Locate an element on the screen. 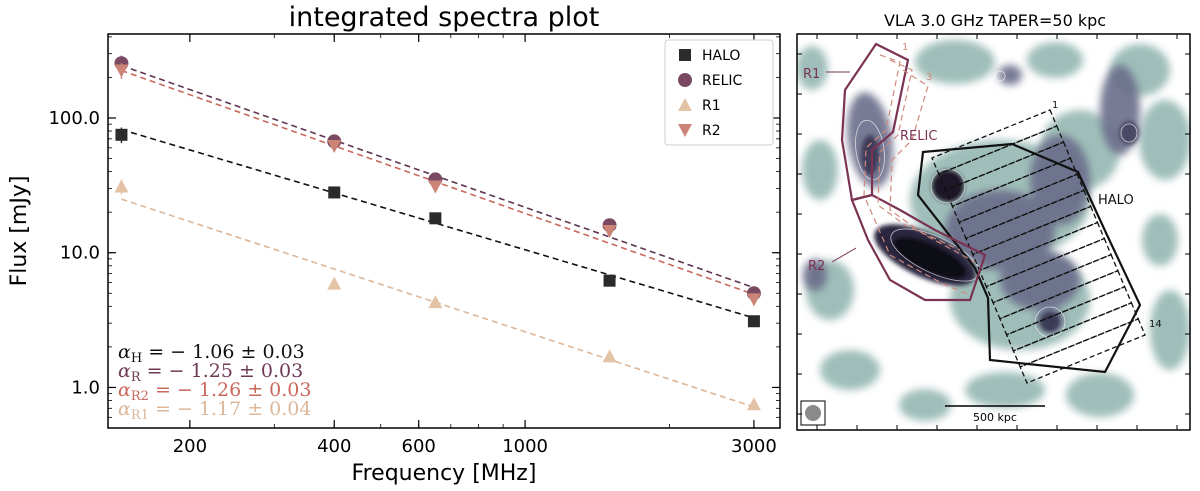  y-tick-label: 100.0 is located at coordinates (74, 118).